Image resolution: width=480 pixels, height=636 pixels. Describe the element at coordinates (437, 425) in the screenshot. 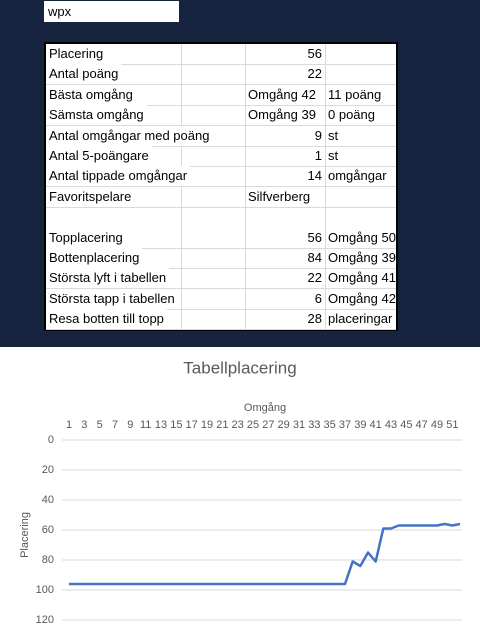

I see `x-tick-label: 49` at that location.